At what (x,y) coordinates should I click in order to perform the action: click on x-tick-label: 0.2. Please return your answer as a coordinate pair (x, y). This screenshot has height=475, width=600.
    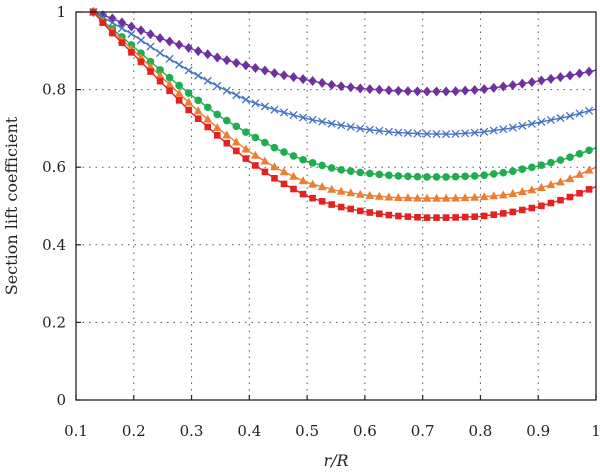
    Looking at the image, I should click on (134, 431).